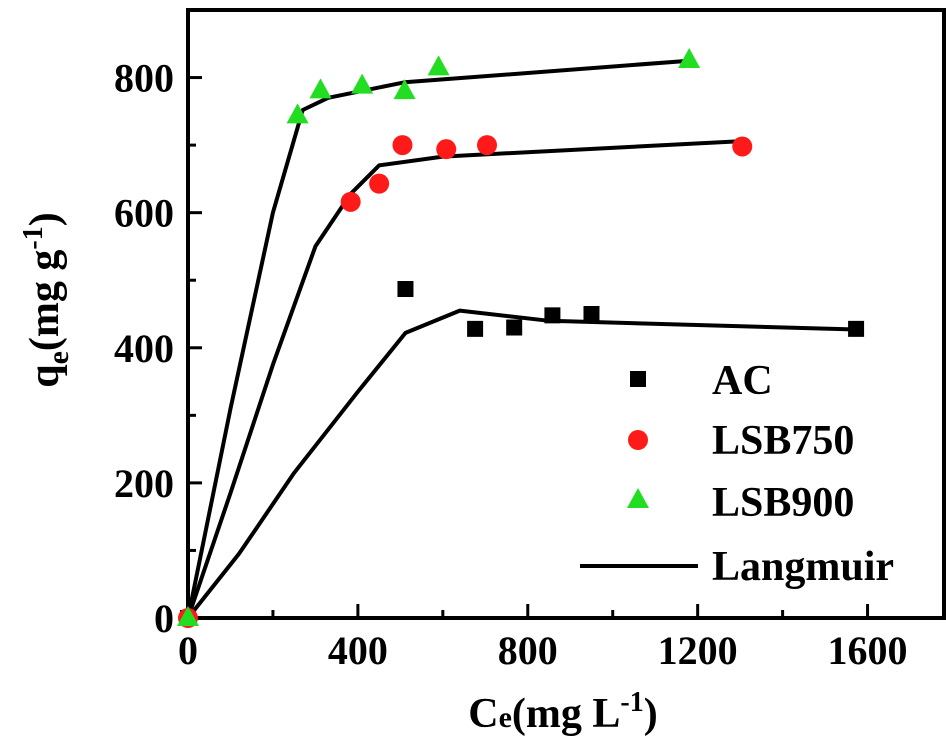 Image resolution: width=946 pixels, height=744 pixels. Describe the element at coordinates (783, 503) in the screenshot. I see `legend-label-lsb900: LSB900` at that location.